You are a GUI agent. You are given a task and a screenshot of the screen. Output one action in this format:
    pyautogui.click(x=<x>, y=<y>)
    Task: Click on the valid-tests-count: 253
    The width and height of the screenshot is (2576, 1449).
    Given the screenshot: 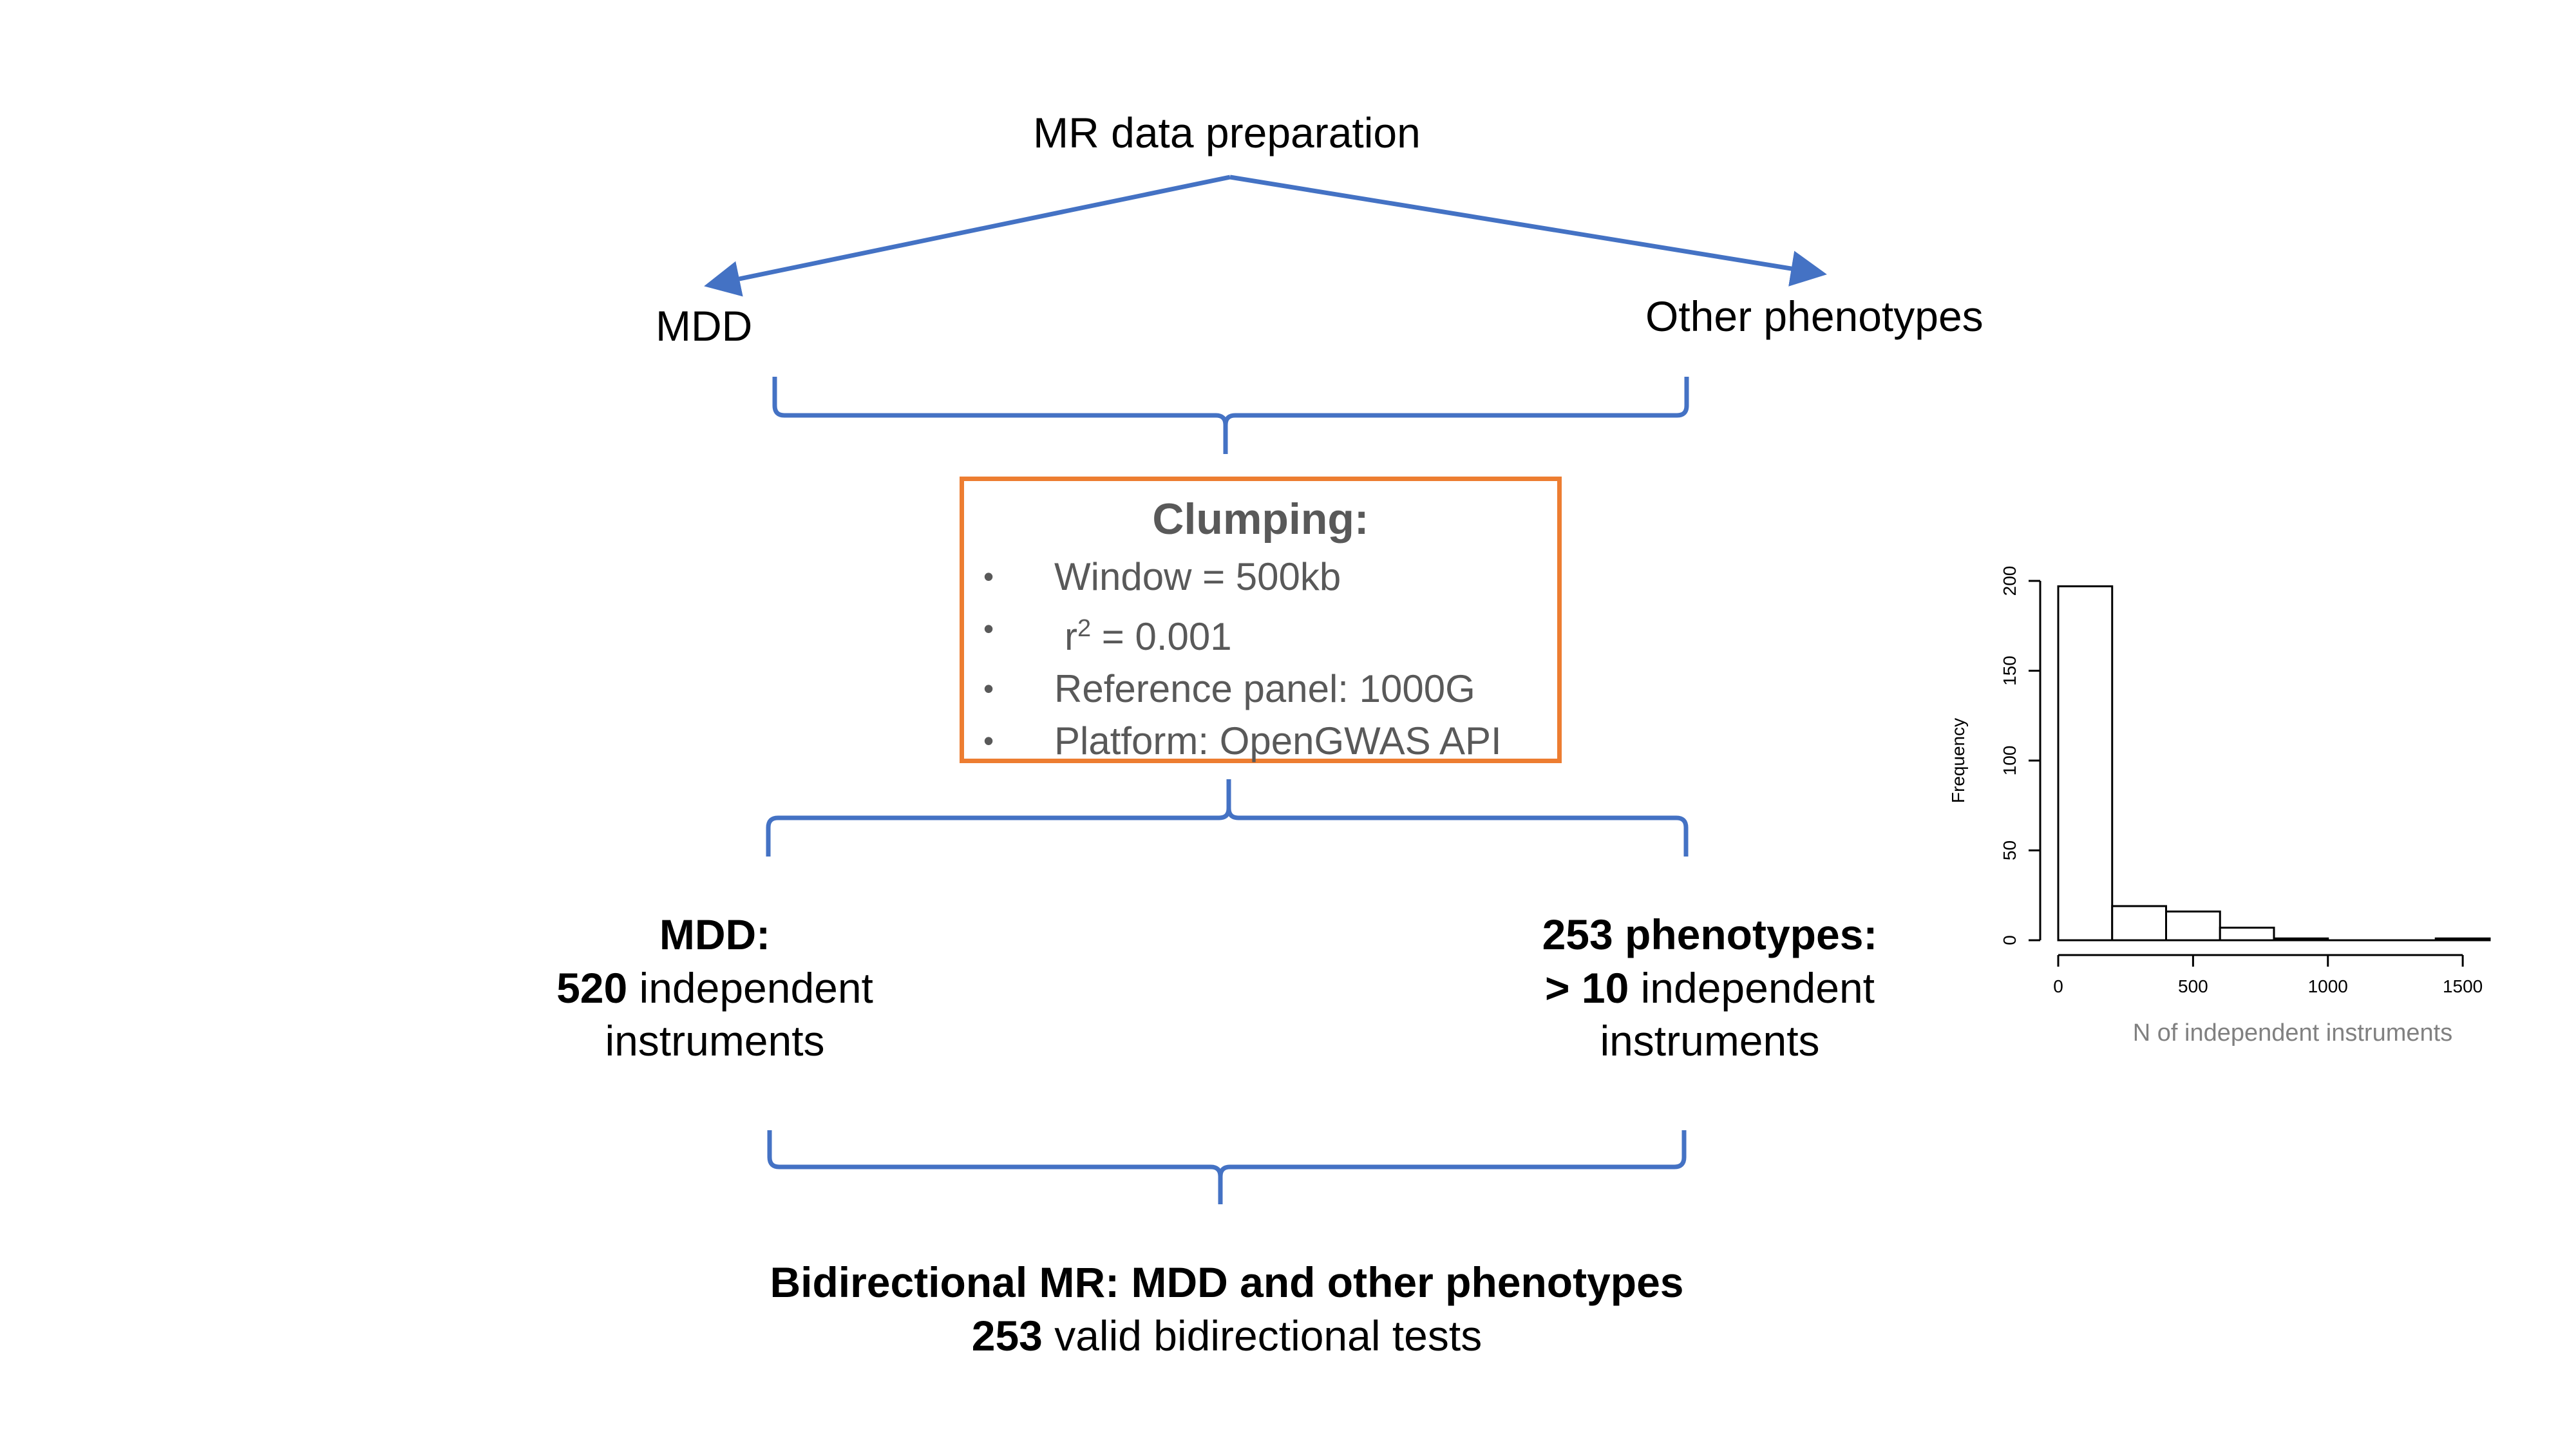 What is the action you would take?
    pyautogui.click(x=1007, y=1335)
    